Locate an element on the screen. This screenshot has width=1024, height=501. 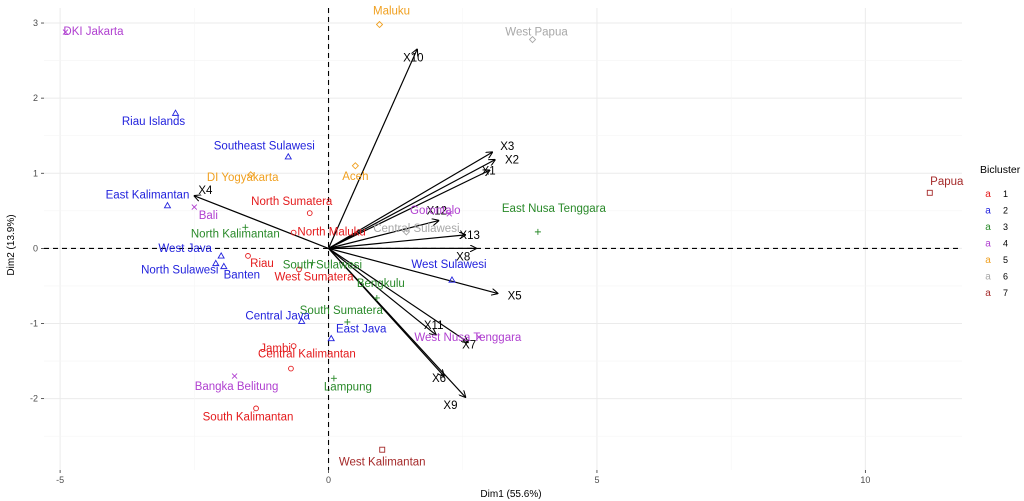
point-papua is located at coordinates (929, 192).